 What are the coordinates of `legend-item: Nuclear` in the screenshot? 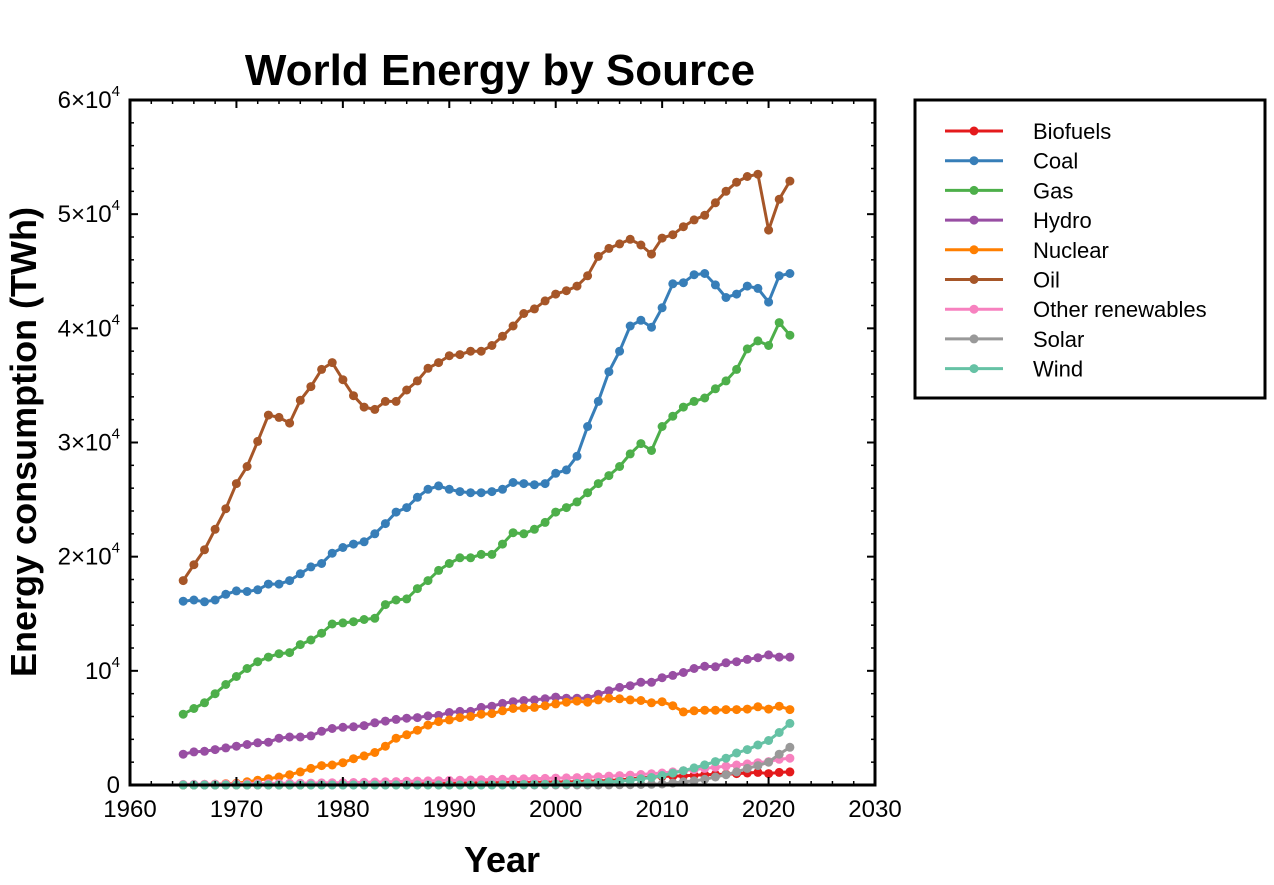 It's located at (1027, 250).